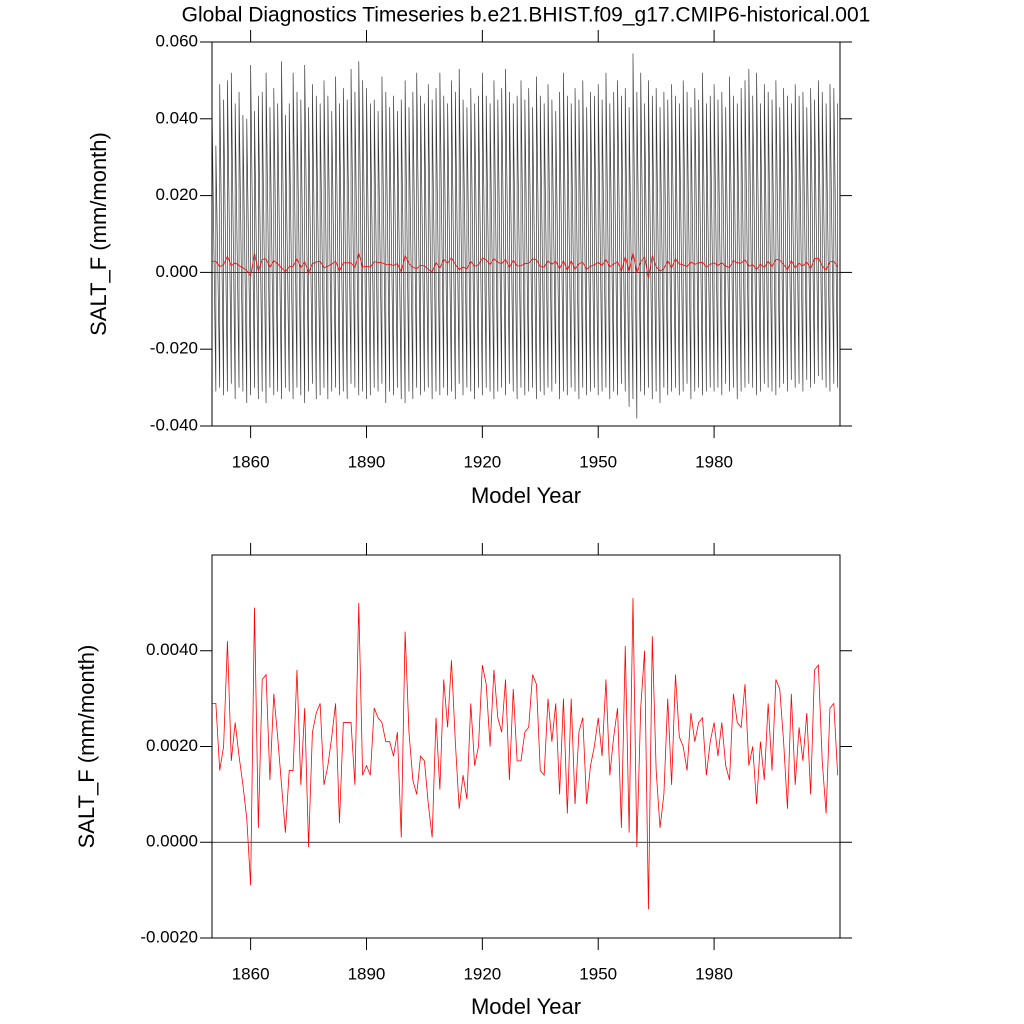 Image resolution: width=1024 pixels, height=1024 pixels. What do you see at coordinates (174, 424) in the screenshot?
I see `y-tick-label: -0.040` at bounding box center [174, 424].